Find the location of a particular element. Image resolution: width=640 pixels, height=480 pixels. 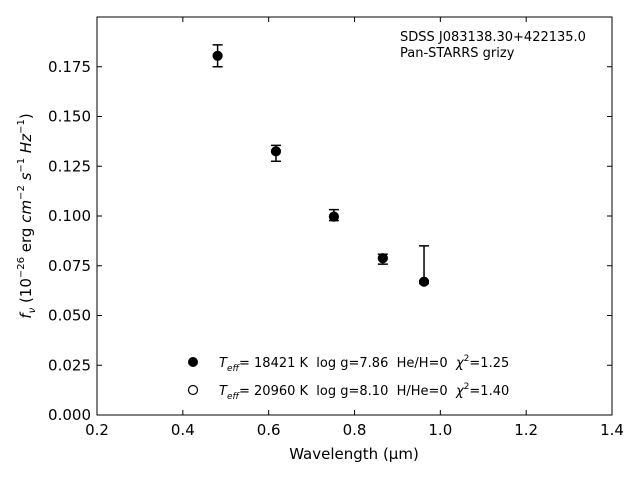

y-tick-label: 0.175 is located at coordinates (69, 67).